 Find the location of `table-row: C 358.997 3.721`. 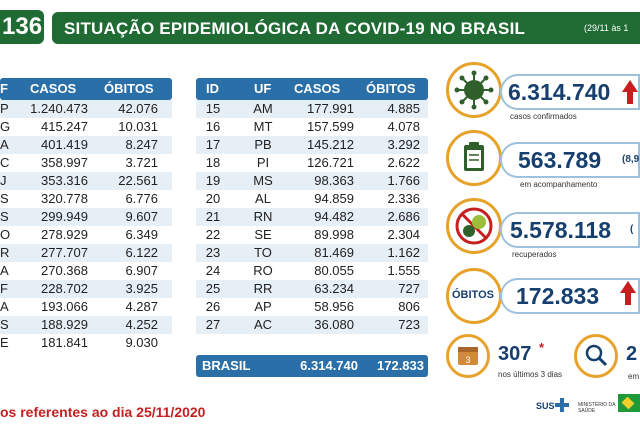

table-row: C 358.997 3.721 is located at coordinates (86, 163).